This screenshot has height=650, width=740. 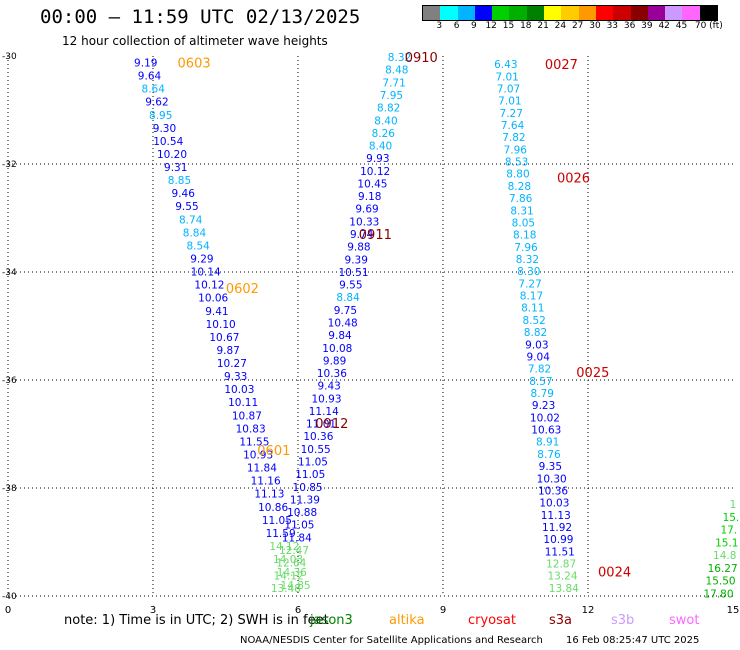 I want to click on wave-height-value: 11.51, so click(x=560, y=552).